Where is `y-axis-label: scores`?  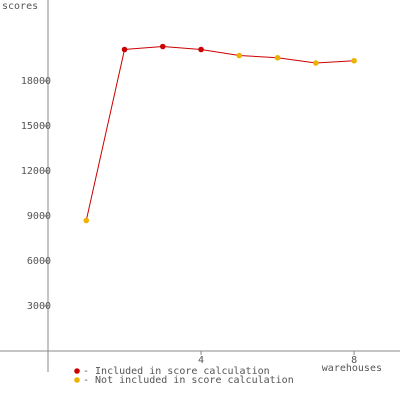
y-axis-label: scores is located at coordinates (20, 6).